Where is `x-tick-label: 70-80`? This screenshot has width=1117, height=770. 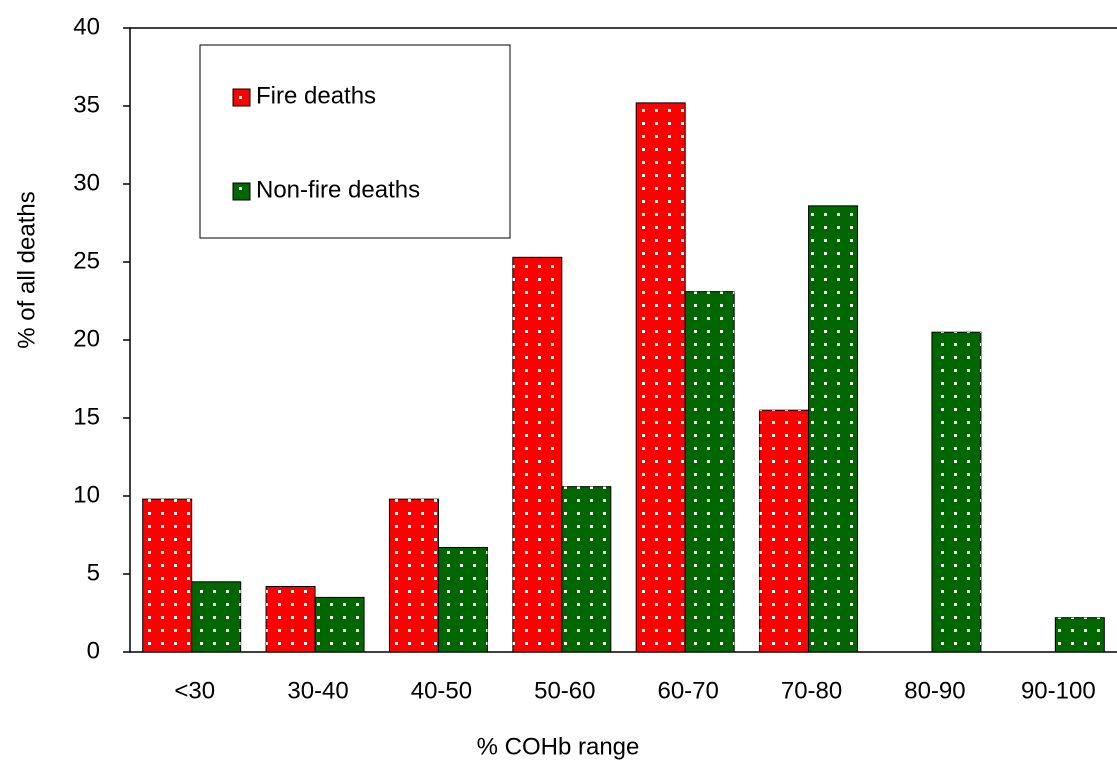
x-tick-label: 70-80 is located at coordinates (811, 690).